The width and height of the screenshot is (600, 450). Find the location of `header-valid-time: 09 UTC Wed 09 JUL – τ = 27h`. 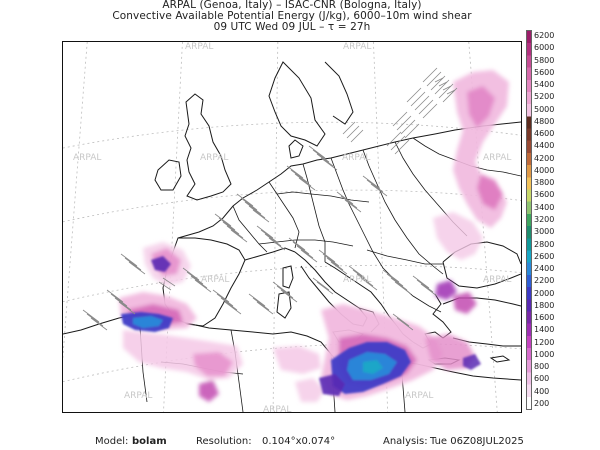

header-valid-time: 09 UTC Wed 09 JUL – τ = 27h is located at coordinates (292, 27).